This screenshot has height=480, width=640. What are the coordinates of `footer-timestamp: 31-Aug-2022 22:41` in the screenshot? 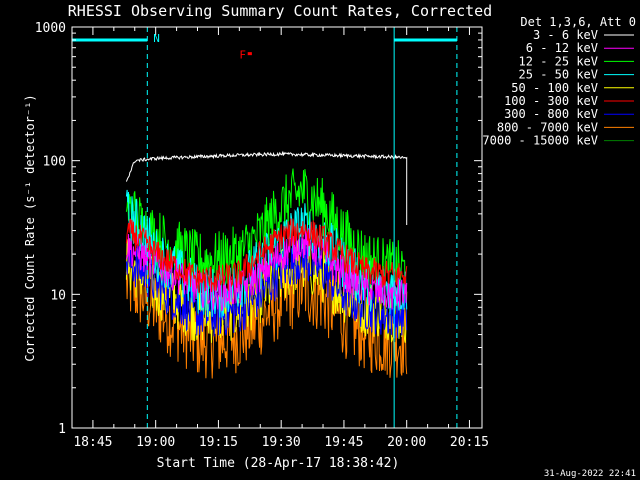 It's located at (590, 474).